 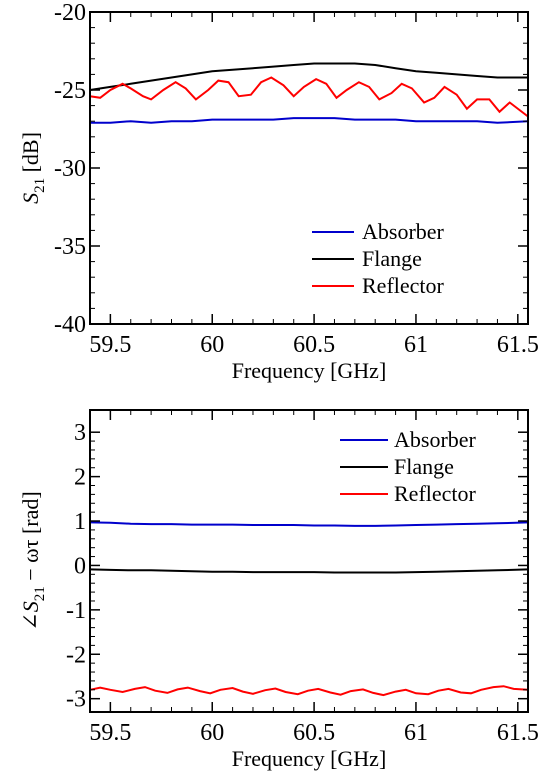 I want to click on y-tick-label: -25, so click(x=70, y=91).